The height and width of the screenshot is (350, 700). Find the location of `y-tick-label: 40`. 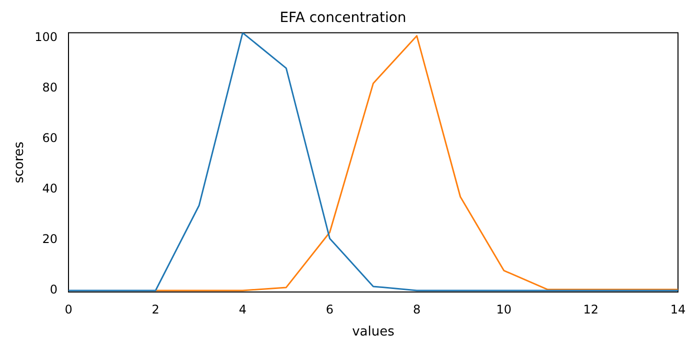

y-tick-label: 40 is located at coordinates (50, 189).